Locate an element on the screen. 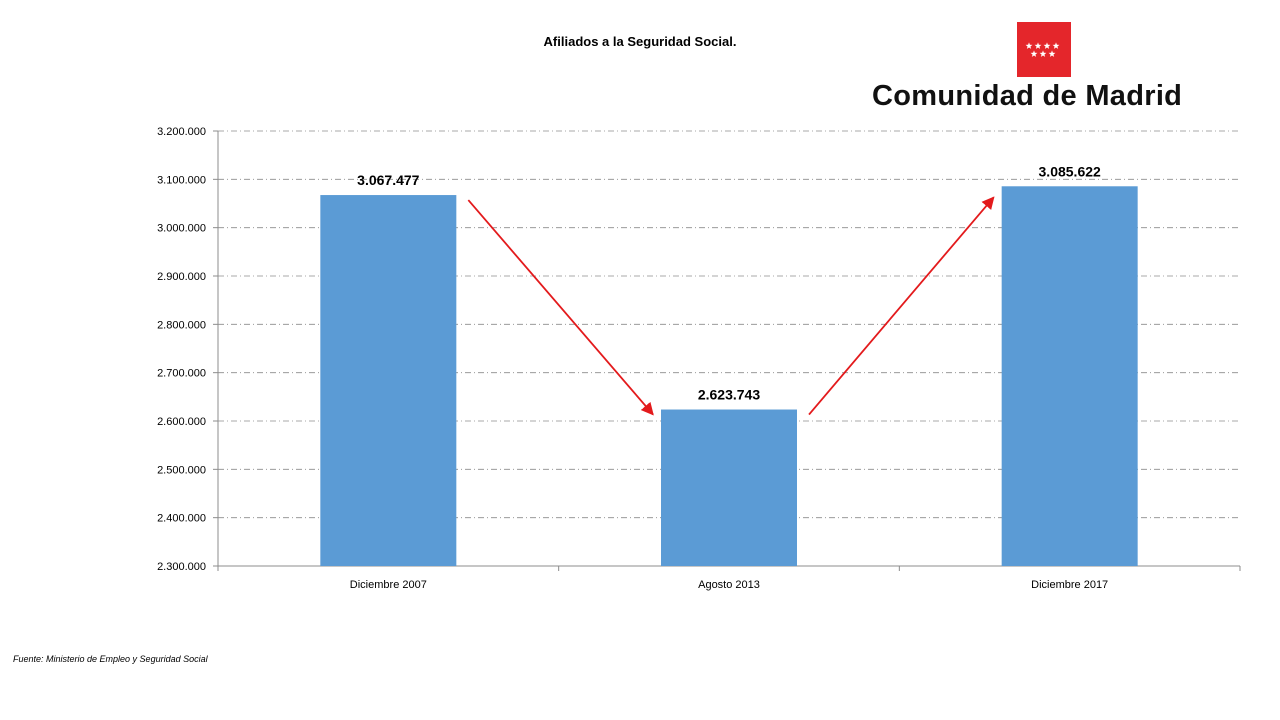  data-label: 2.623.743 is located at coordinates (729, 395).